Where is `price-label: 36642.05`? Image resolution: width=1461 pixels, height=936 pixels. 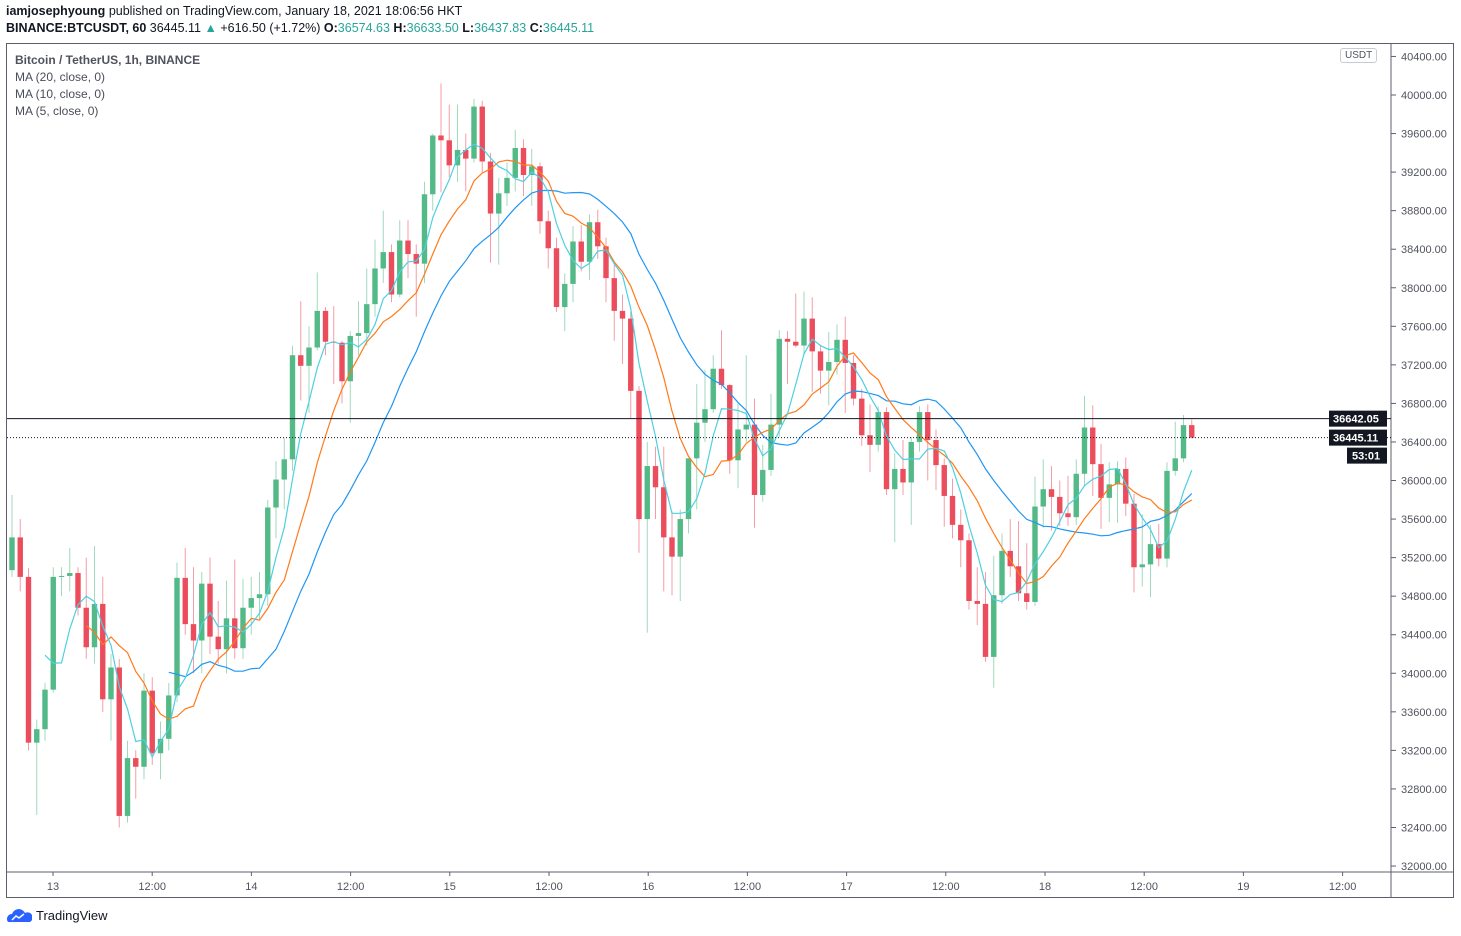 price-label: 36642.05 is located at coordinates (1356, 420).